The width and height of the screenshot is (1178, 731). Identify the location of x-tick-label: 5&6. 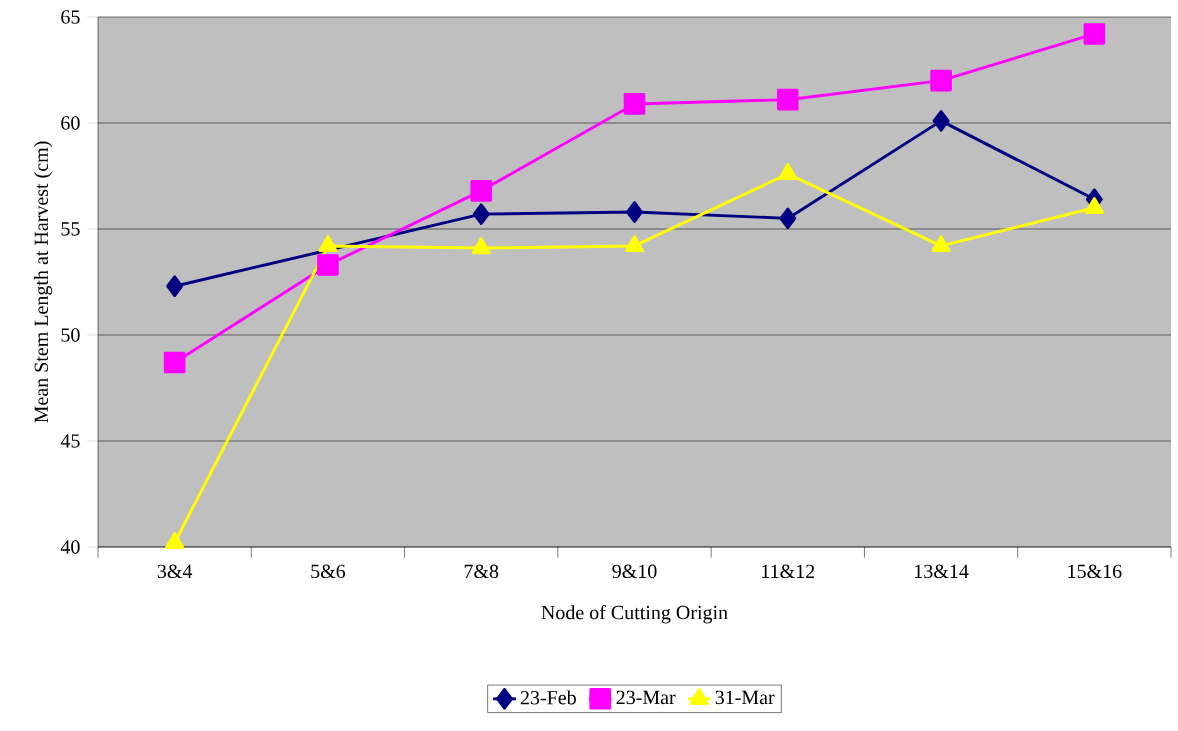
(328, 571).